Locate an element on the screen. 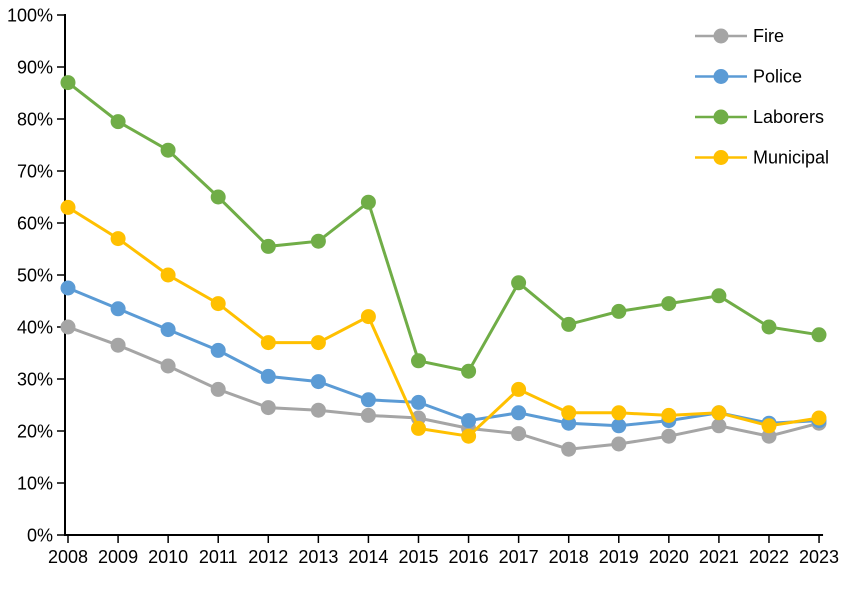 Image resolution: width=852 pixels, height=593 pixels. data-point-laborers-2022 is located at coordinates (769, 327).